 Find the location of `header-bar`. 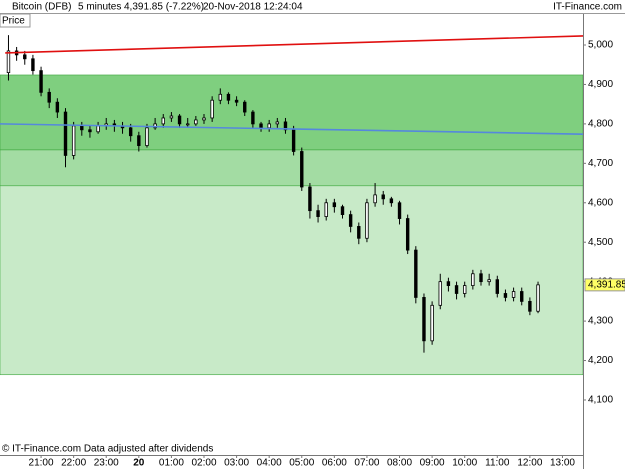

header-bar is located at coordinates (312, 6).